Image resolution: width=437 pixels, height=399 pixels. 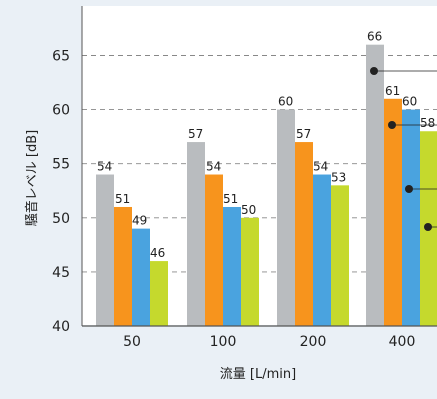 I want to click on data-label-200-4: 53, so click(x=338, y=177).